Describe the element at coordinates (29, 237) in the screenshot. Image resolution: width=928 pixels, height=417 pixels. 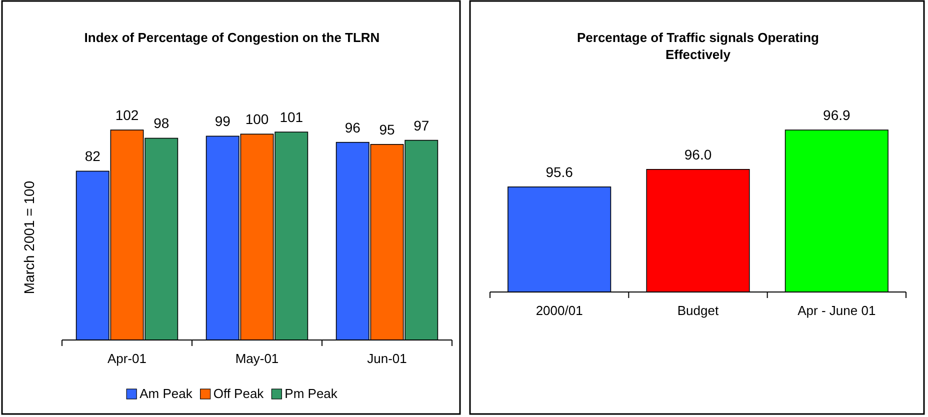
I see `y-axis-title: March 2001 = 100` at that location.